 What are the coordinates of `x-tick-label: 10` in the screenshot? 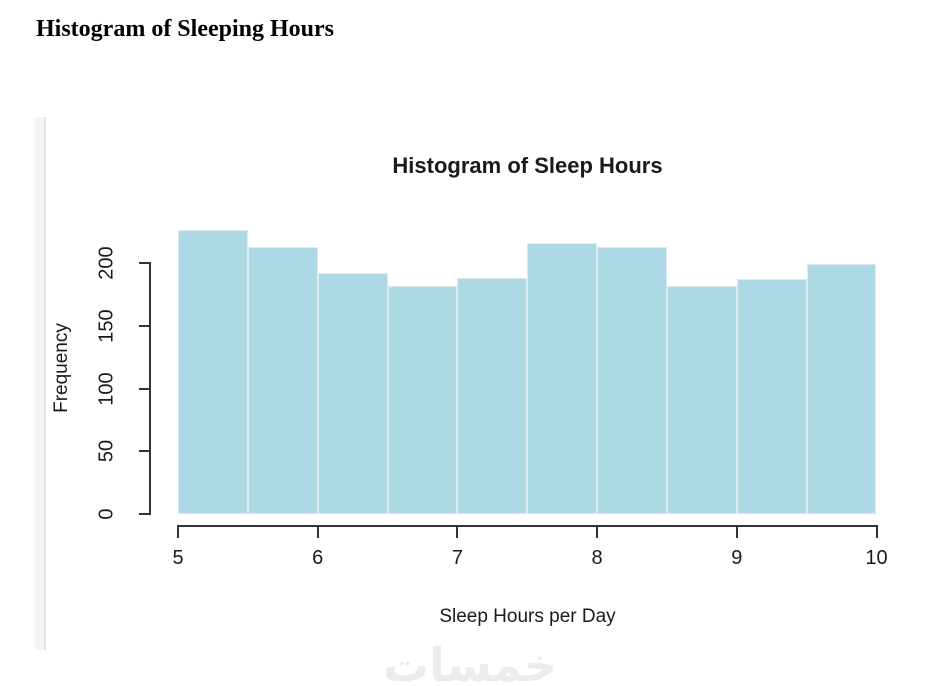 It's located at (876, 558).